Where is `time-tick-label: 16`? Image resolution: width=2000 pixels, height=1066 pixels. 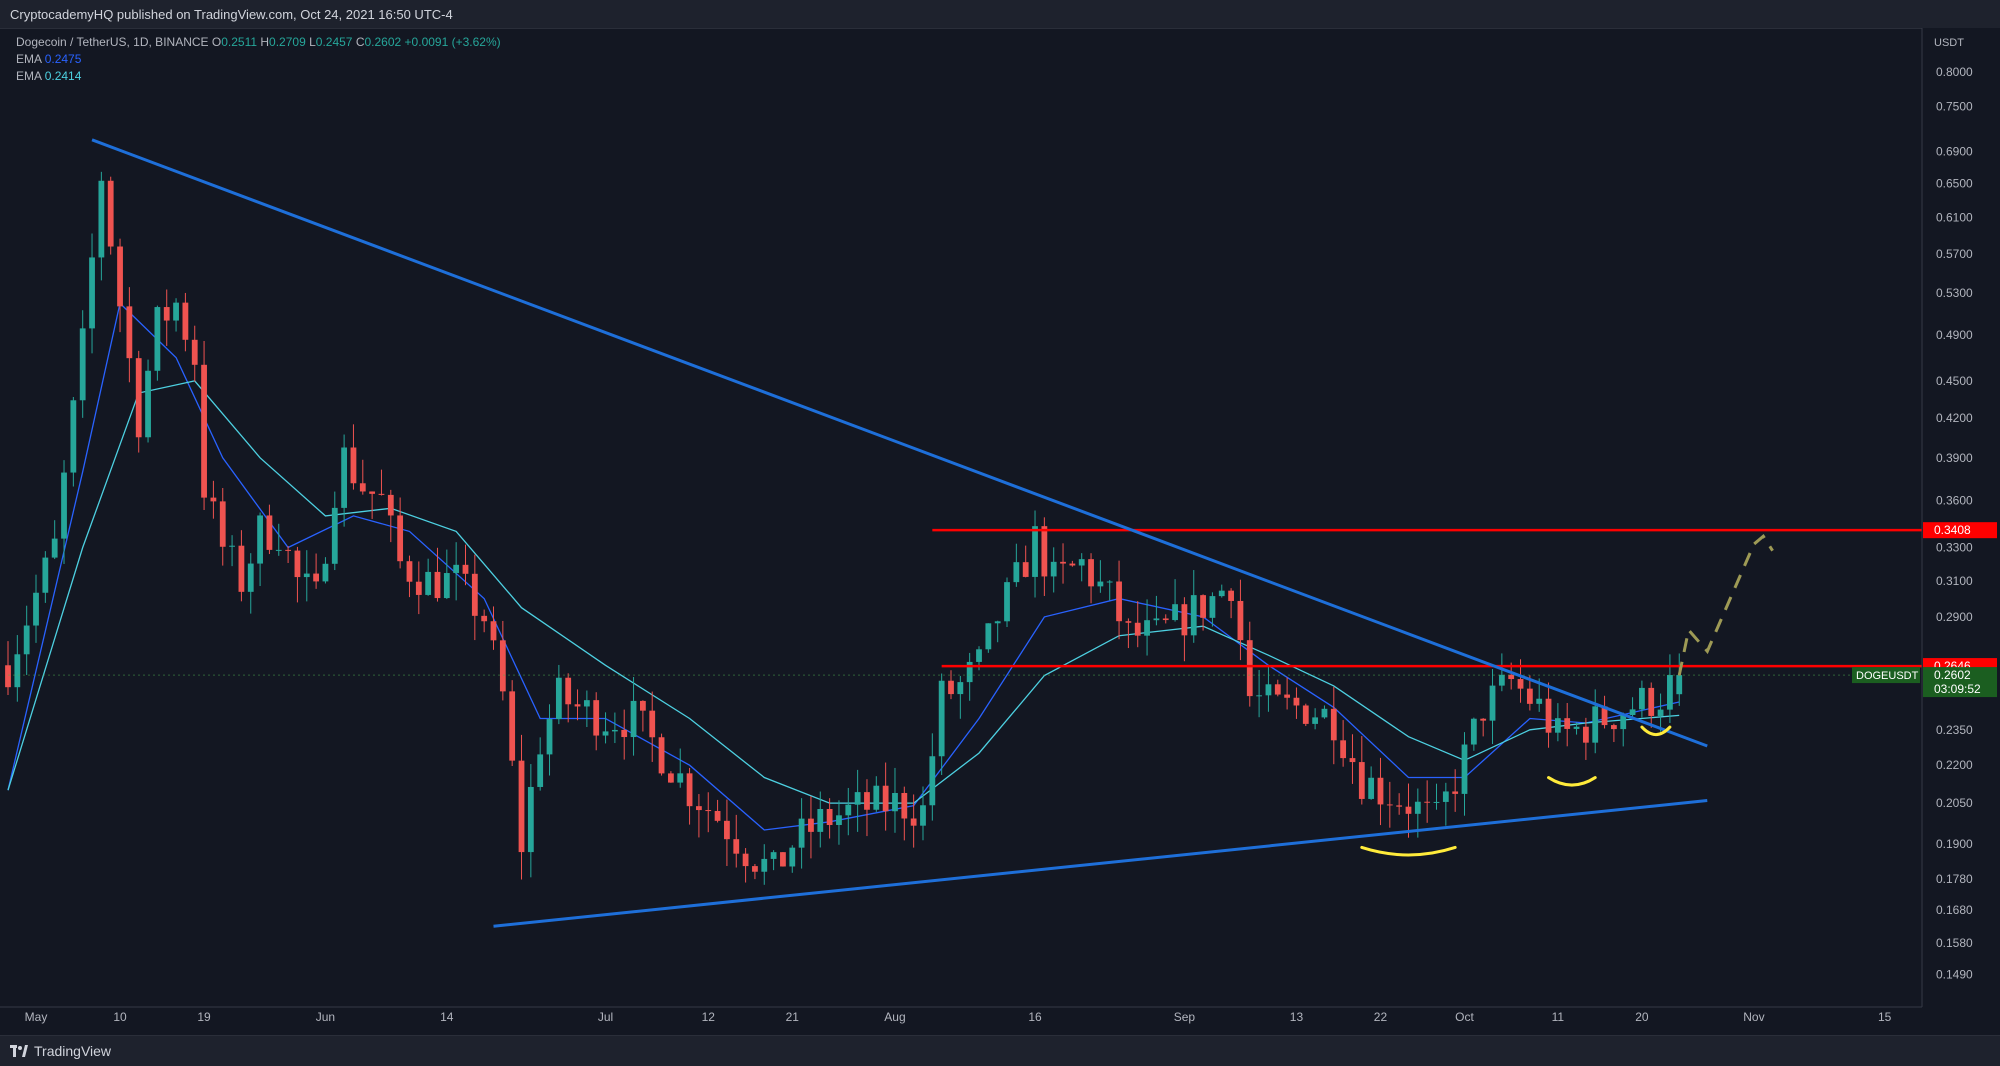 time-tick-label: 16 is located at coordinates (1035, 1017).